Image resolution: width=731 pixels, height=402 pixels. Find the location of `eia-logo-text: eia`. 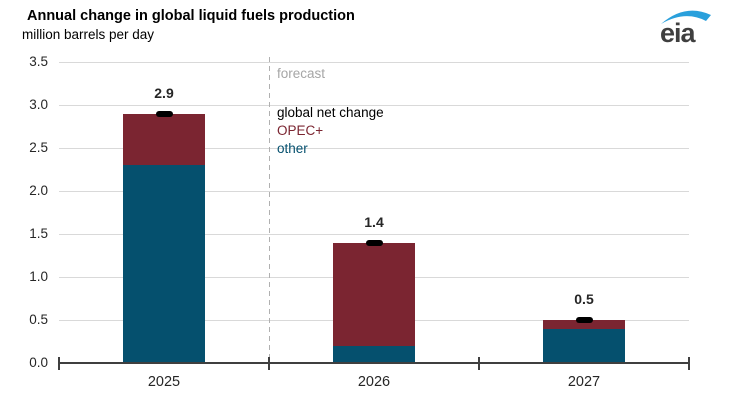

eia-logo-text: eia is located at coordinates (678, 33).